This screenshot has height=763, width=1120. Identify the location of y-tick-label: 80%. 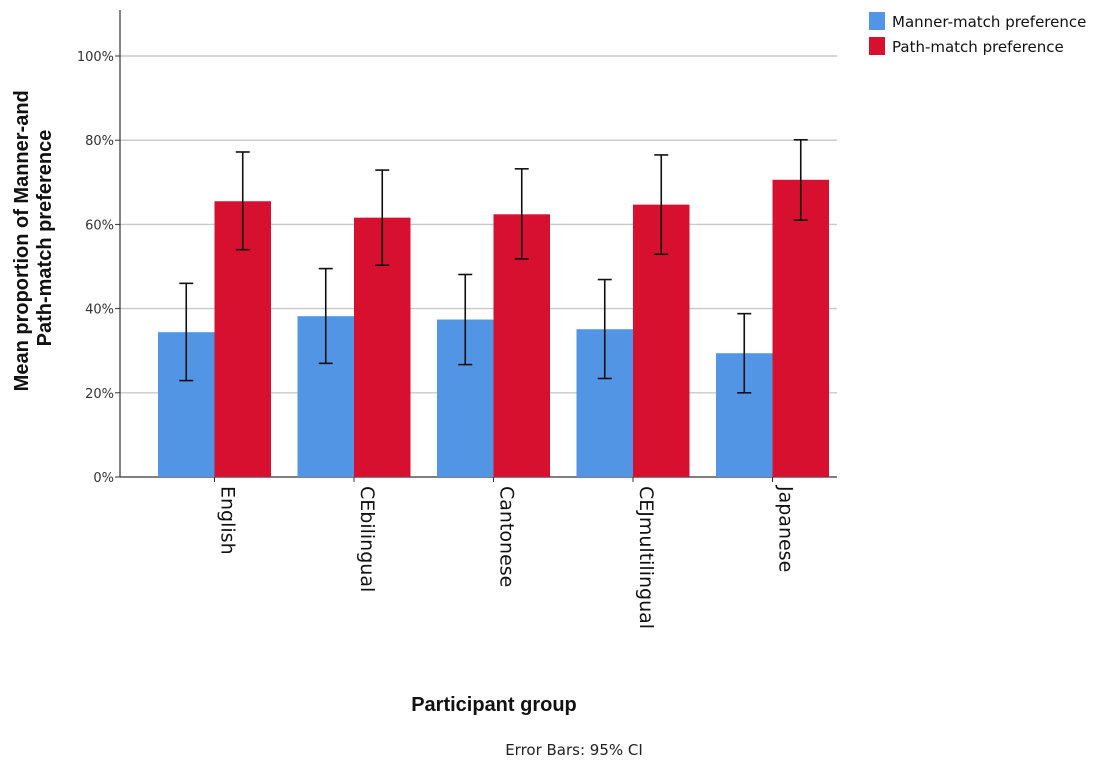
(99, 141).